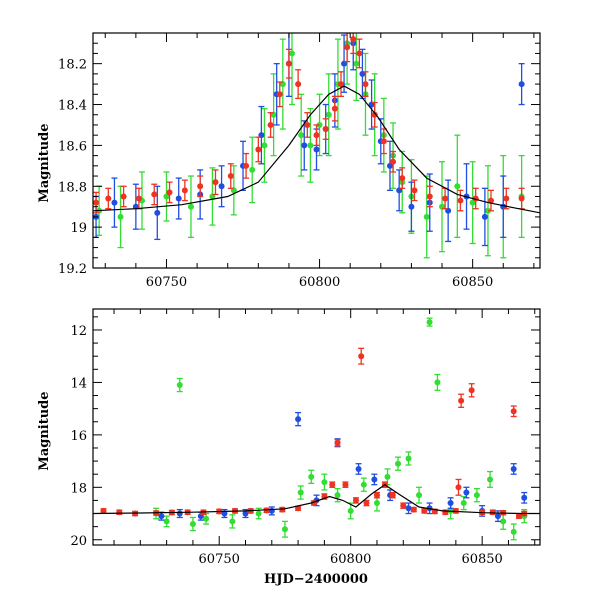 The image size is (600, 604). Describe the element at coordinates (78, 436) in the screenshot. I see `y-tick-label: 16` at that location.